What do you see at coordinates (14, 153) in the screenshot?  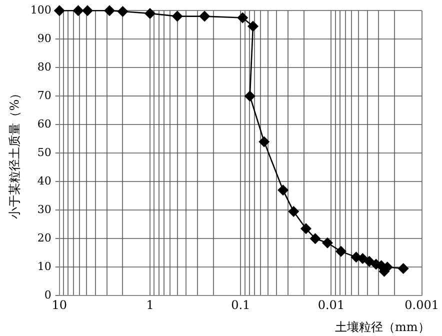 I see `y-axis-title: 小于某粒径土质量（%）` at bounding box center [14, 153].